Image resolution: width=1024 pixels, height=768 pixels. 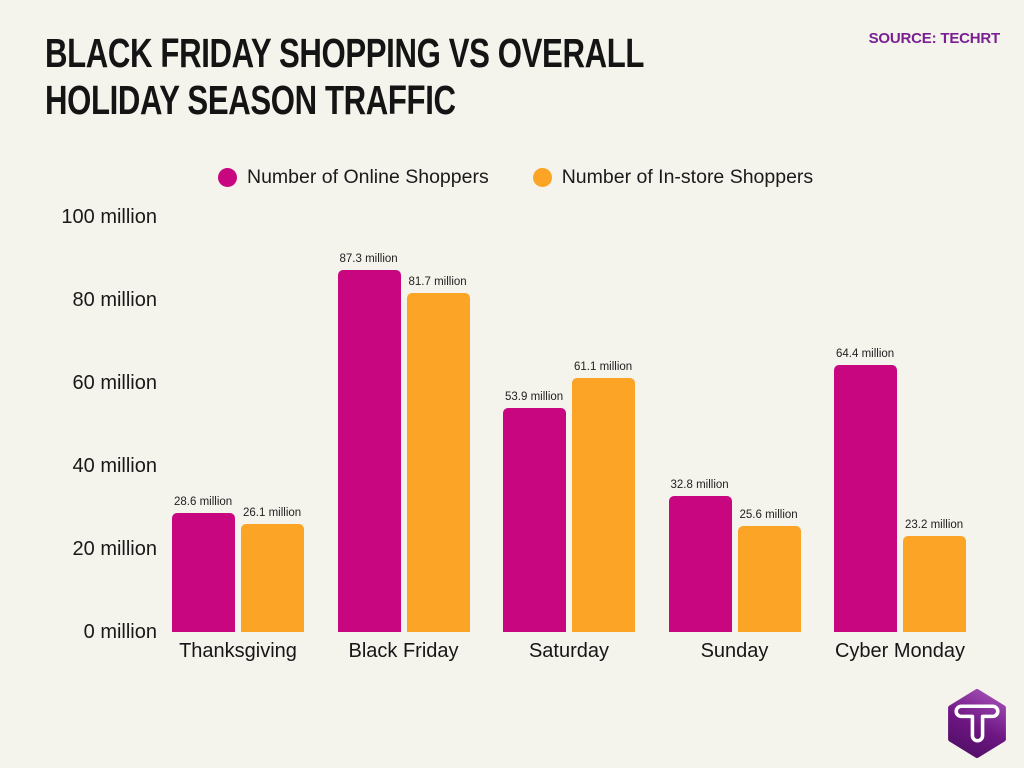 I want to click on t-glyph-icon, so click(x=977, y=723).